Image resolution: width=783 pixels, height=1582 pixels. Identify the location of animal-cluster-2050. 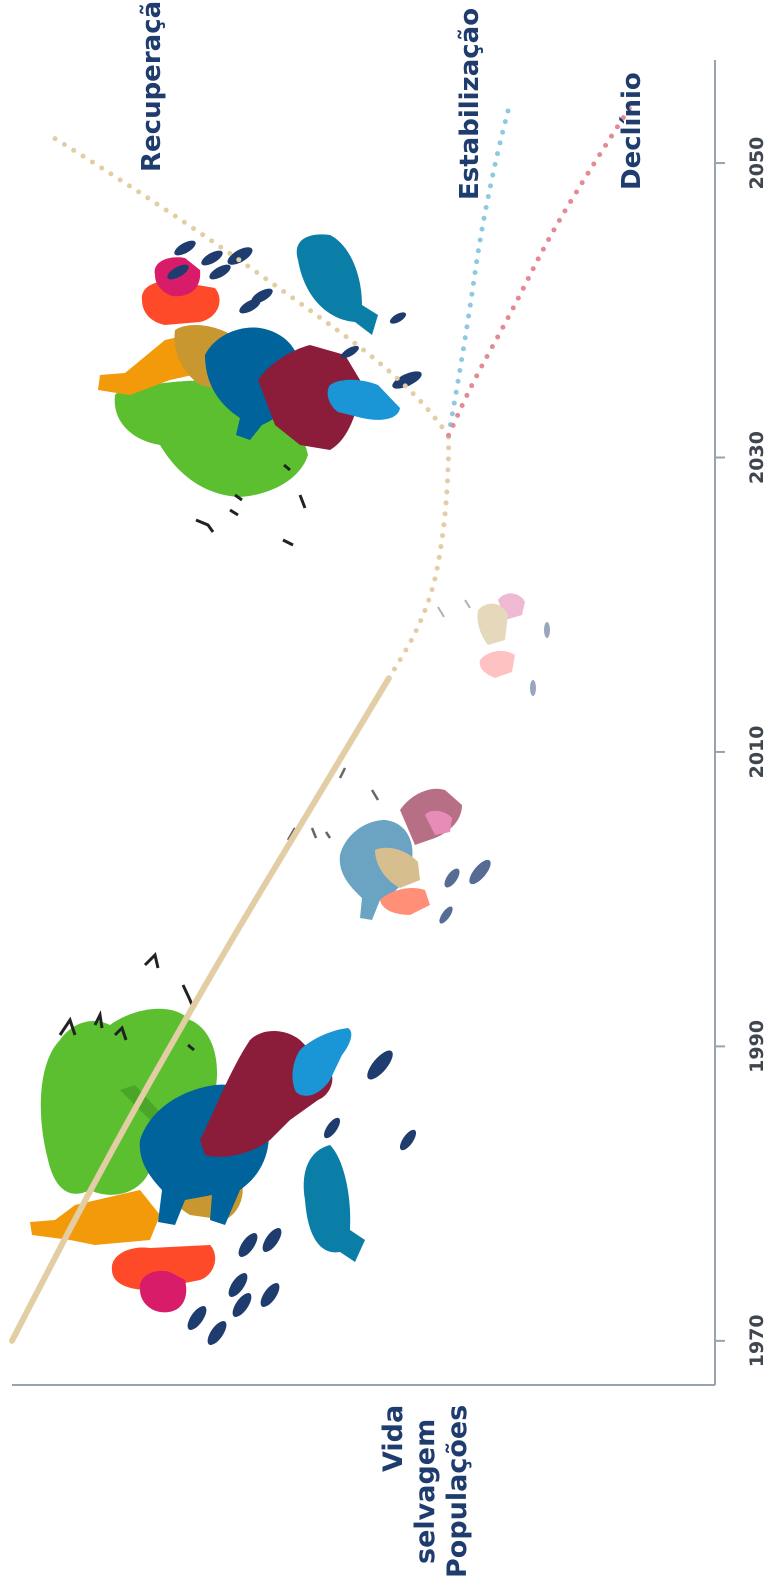
(260, 390).